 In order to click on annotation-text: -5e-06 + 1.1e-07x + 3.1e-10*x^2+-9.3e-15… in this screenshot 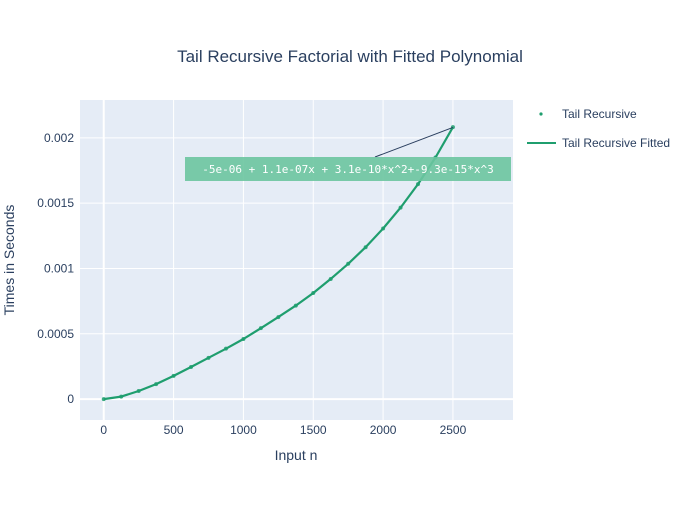, I will do `click(347, 169)`.